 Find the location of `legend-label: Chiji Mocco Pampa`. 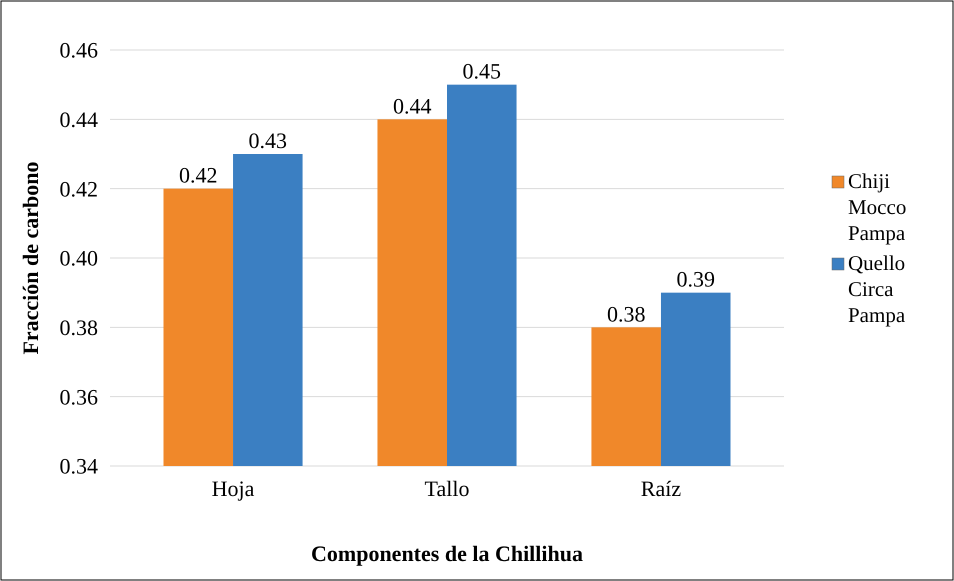

legend-label: Chiji Mocco Pampa is located at coordinates (877, 207).